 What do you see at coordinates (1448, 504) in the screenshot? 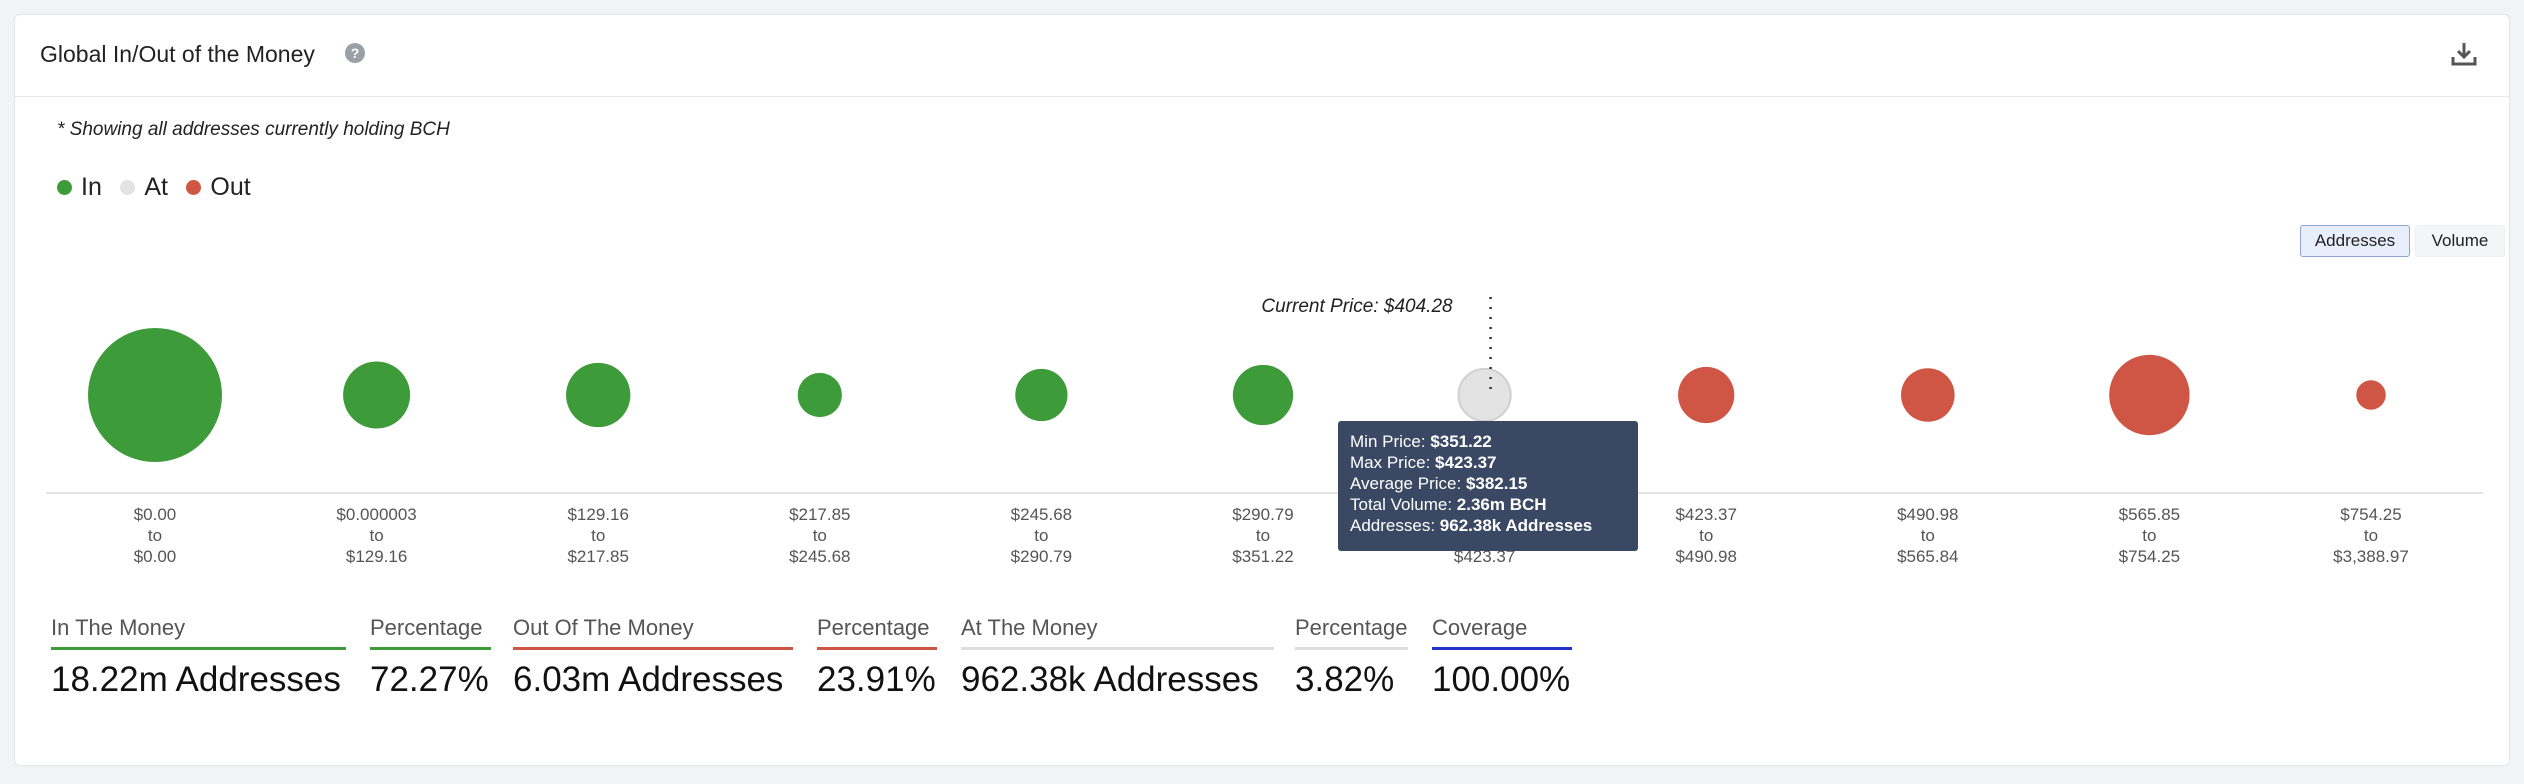
I see `tooltip-volume: Total Volume: 2.36m BCH` at bounding box center [1448, 504].